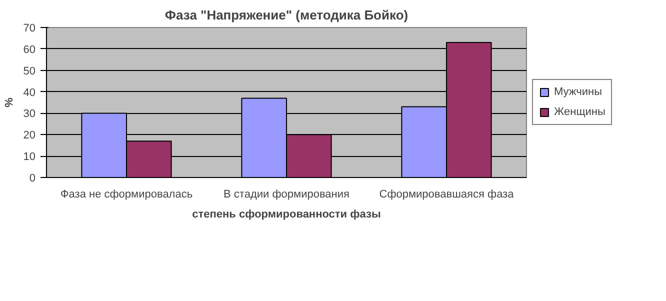  Describe the element at coordinates (126, 194) in the screenshot. I see `x-tick-label: Фаза не сформировалась` at that location.